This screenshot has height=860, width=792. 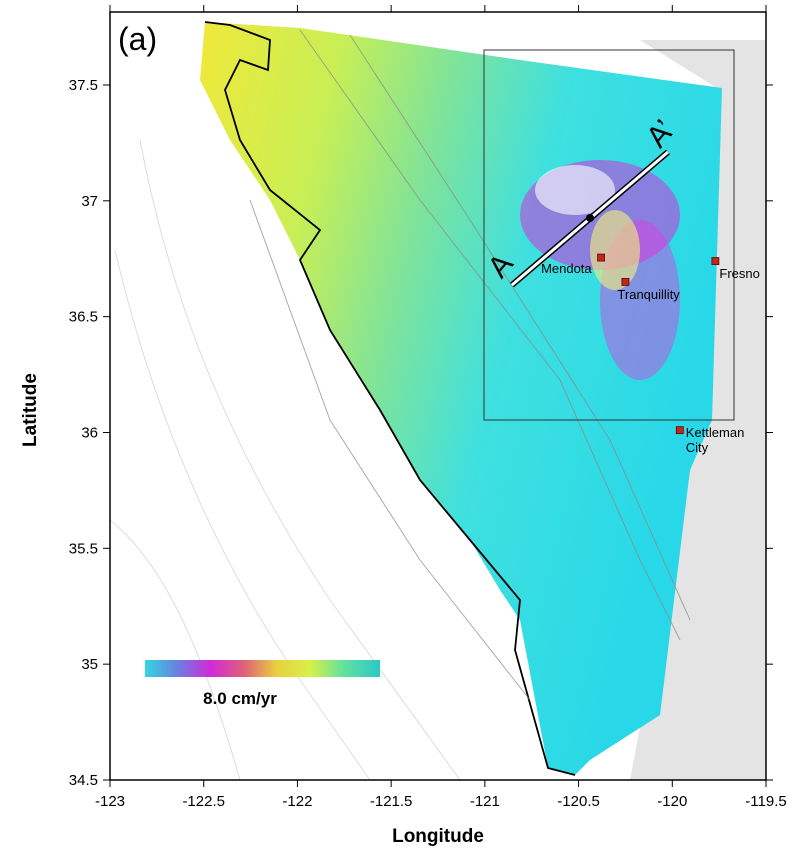 I want to click on x-tick-label: -119.5, so click(x=765, y=801).